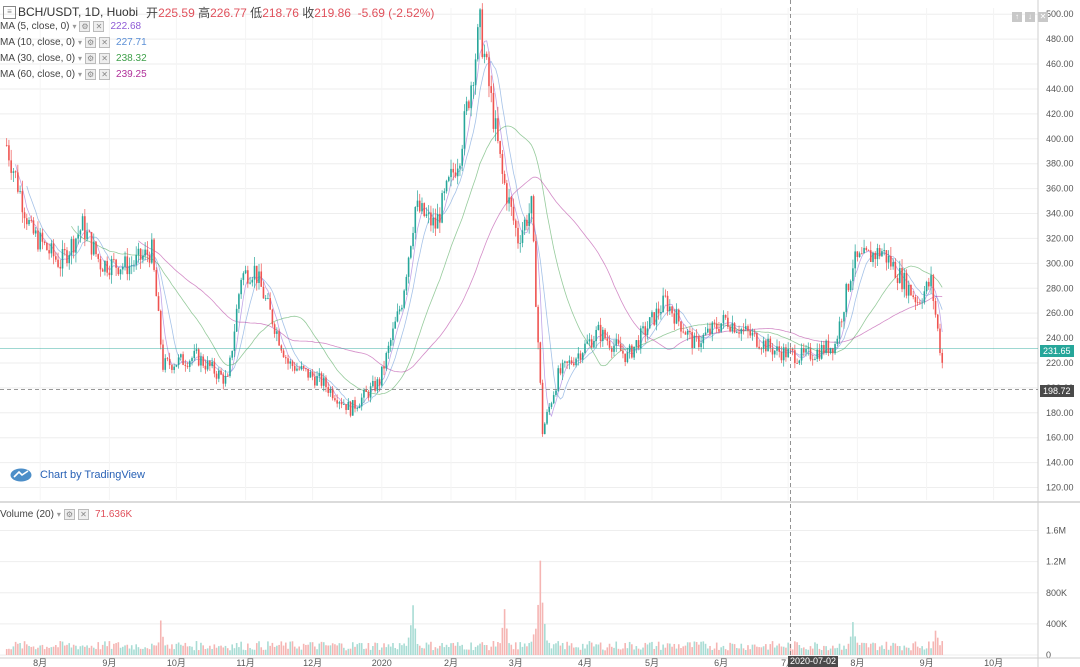  I want to click on price-tick-label: 420.00, so click(1060, 114).